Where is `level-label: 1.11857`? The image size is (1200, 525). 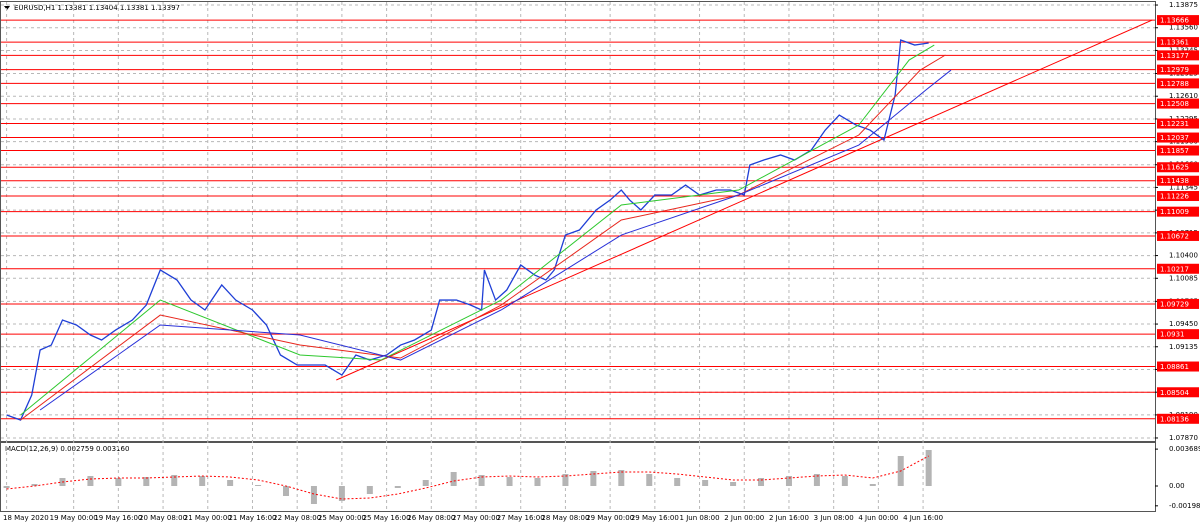
level-label: 1.11857 is located at coordinates (1174, 151).